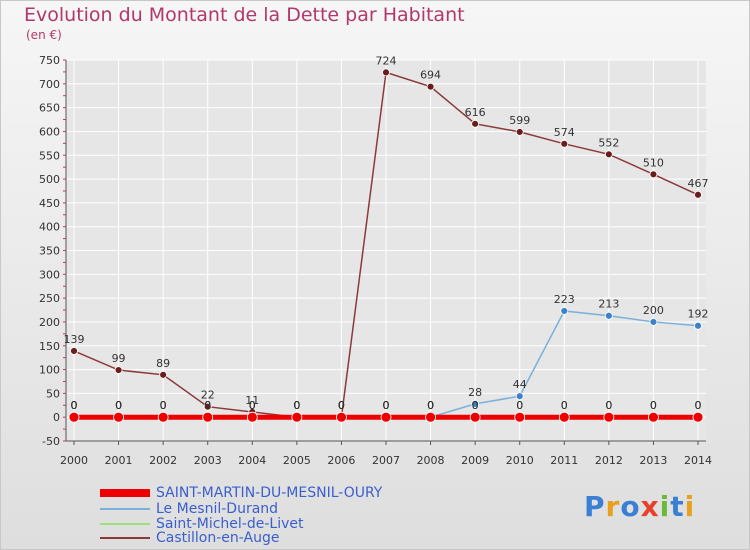  Describe the element at coordinates (49, 227) in the screenshot. I see `y-tick-label: 400` at that location.